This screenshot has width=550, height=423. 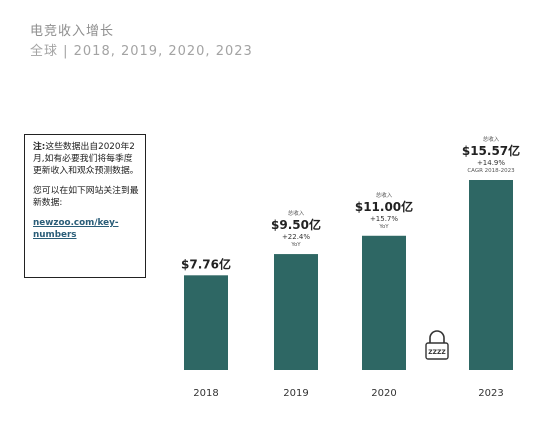 What do you see at coordinates (86, 197) in the screenshot?
I see `note-text-second: 您可以在如下网站关注到最新数据:` at bounding box center [86, 197].